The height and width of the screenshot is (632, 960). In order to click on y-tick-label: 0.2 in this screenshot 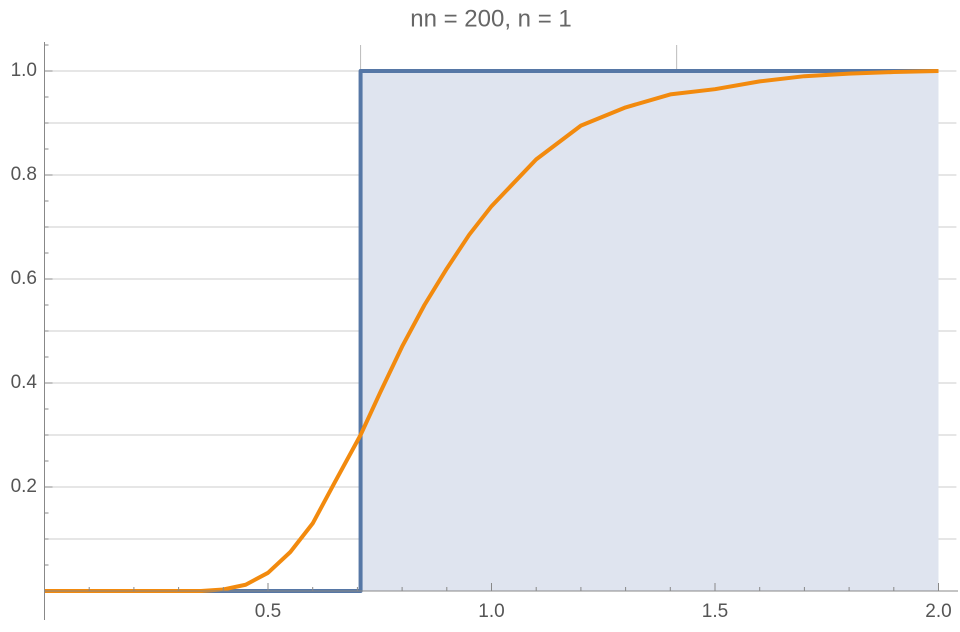, I will do `click(24, 486)`.